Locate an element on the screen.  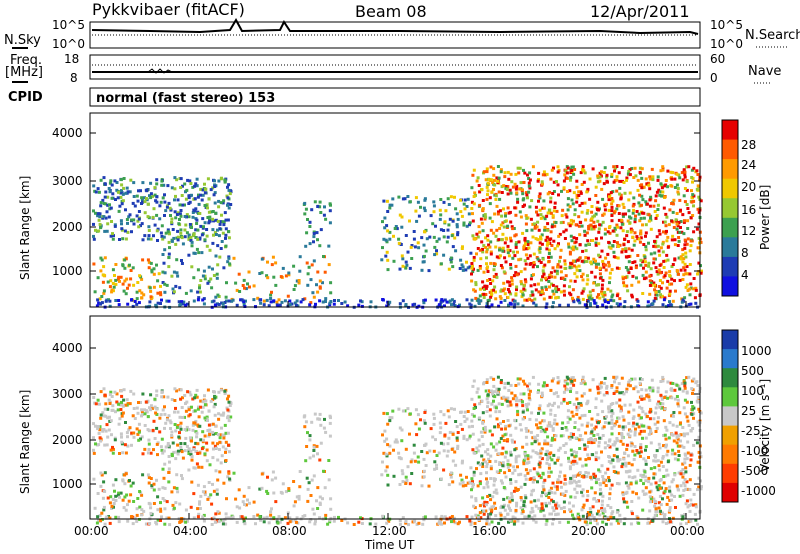
xtick-1: 04:00 is located at coordinates (190, 531).